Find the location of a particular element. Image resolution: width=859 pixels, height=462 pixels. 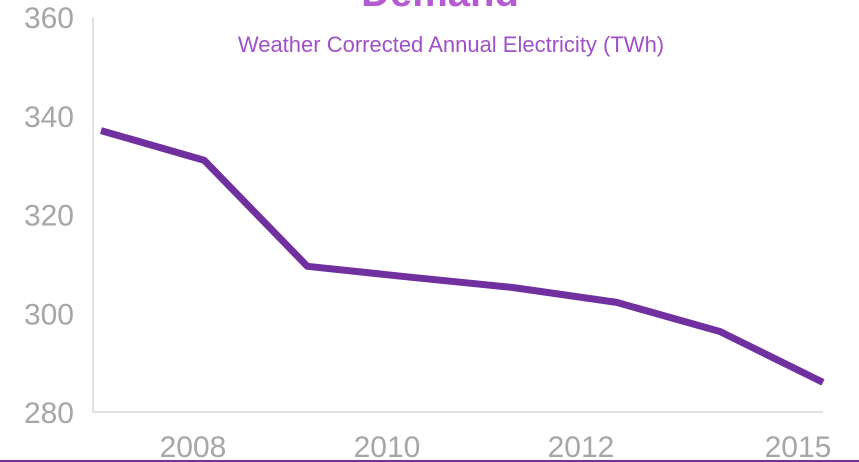

x-axis-ticks: 2008 2010 2012 2015 is located at coordinates (496, 446).